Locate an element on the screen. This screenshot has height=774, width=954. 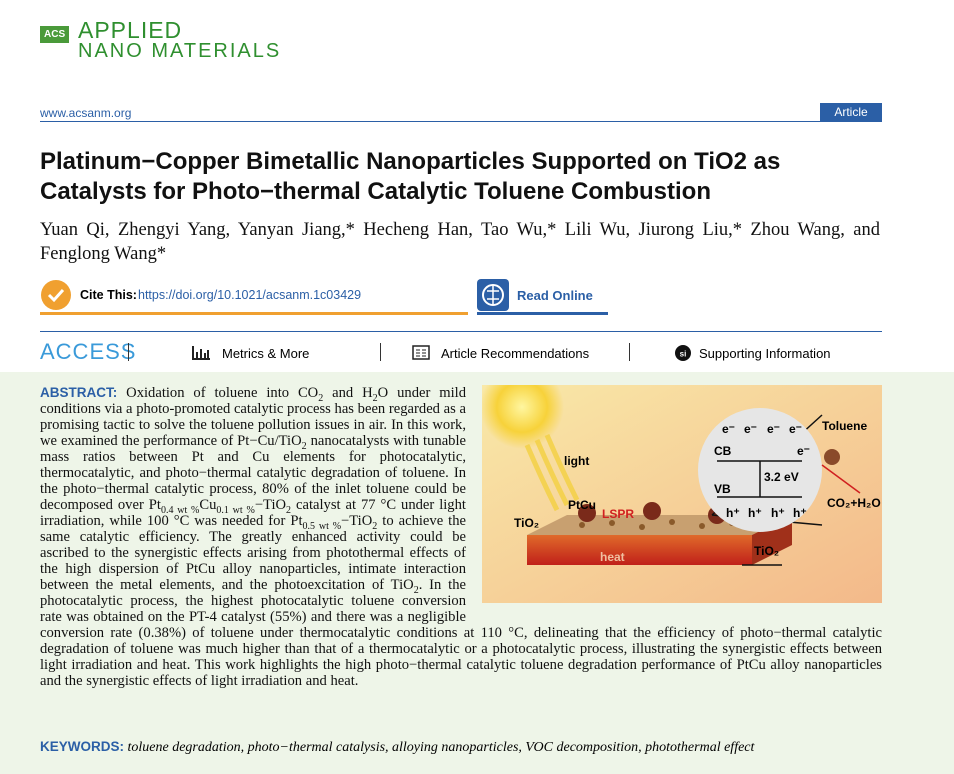
read-online-label: Read Online is located at coordinates (555, 295).